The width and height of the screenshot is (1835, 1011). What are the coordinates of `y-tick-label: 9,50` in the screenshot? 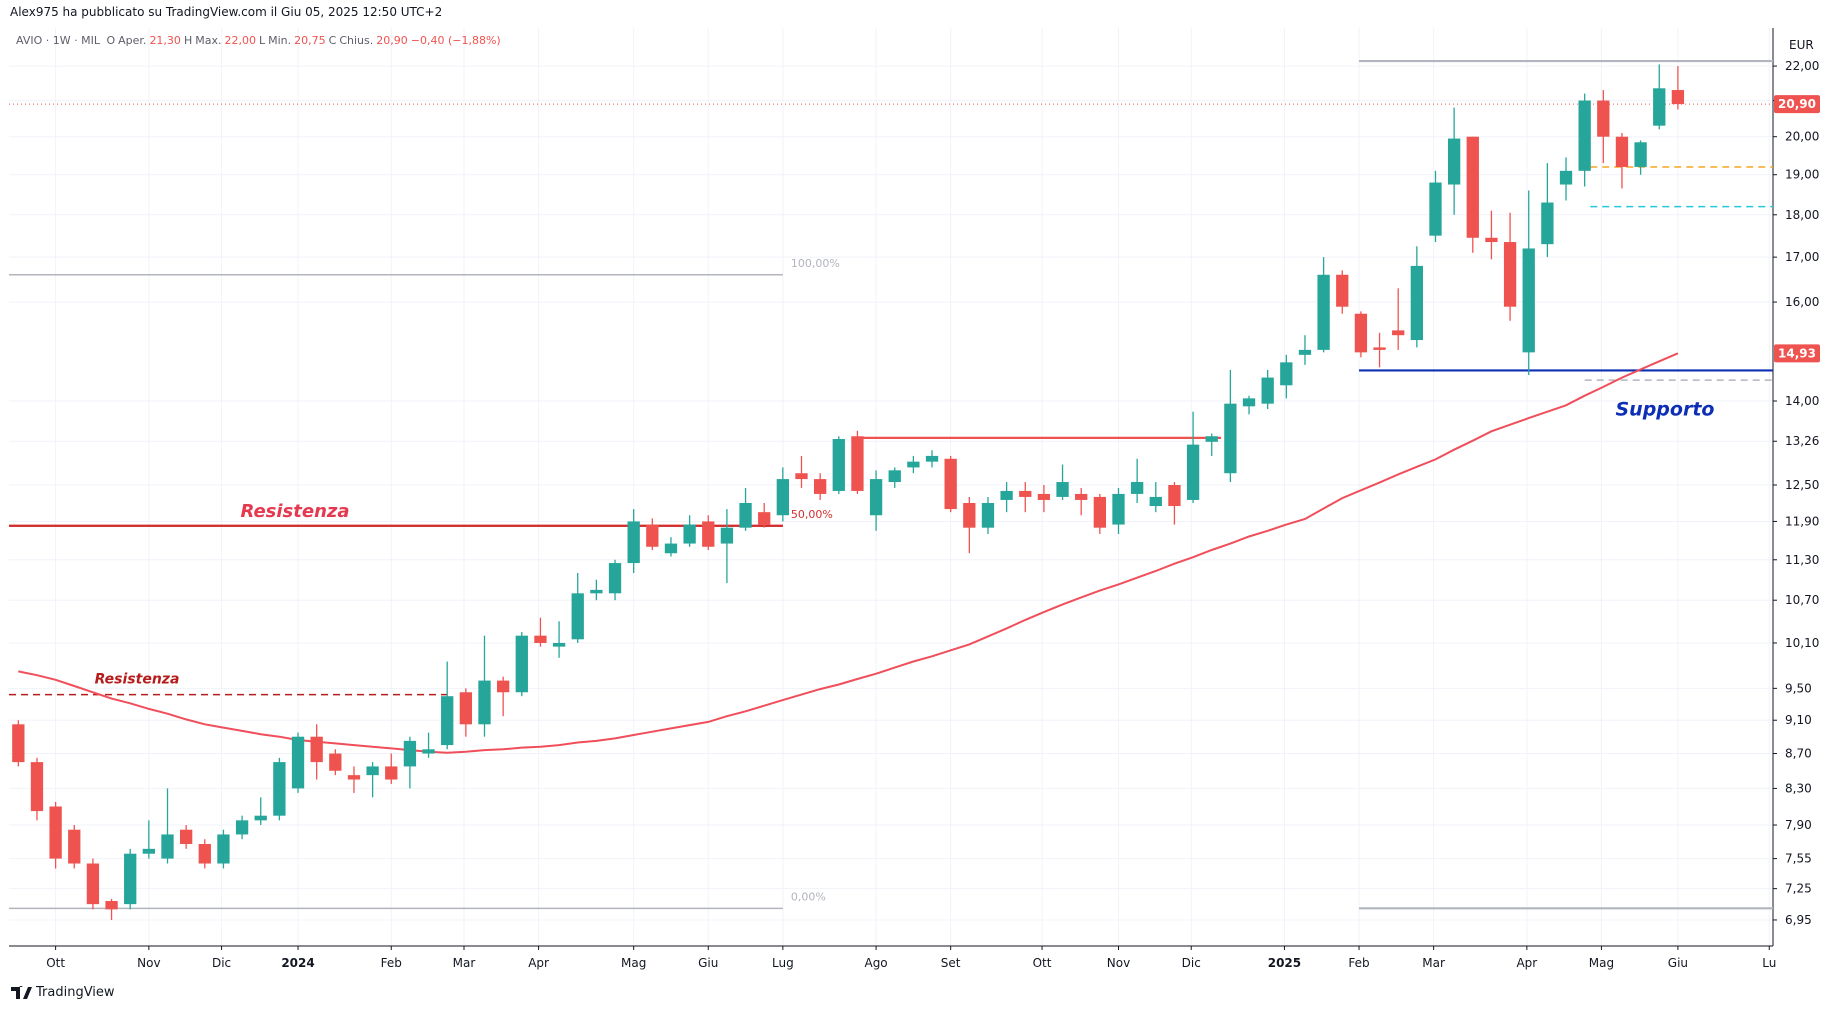 It's located at (1798, 688).